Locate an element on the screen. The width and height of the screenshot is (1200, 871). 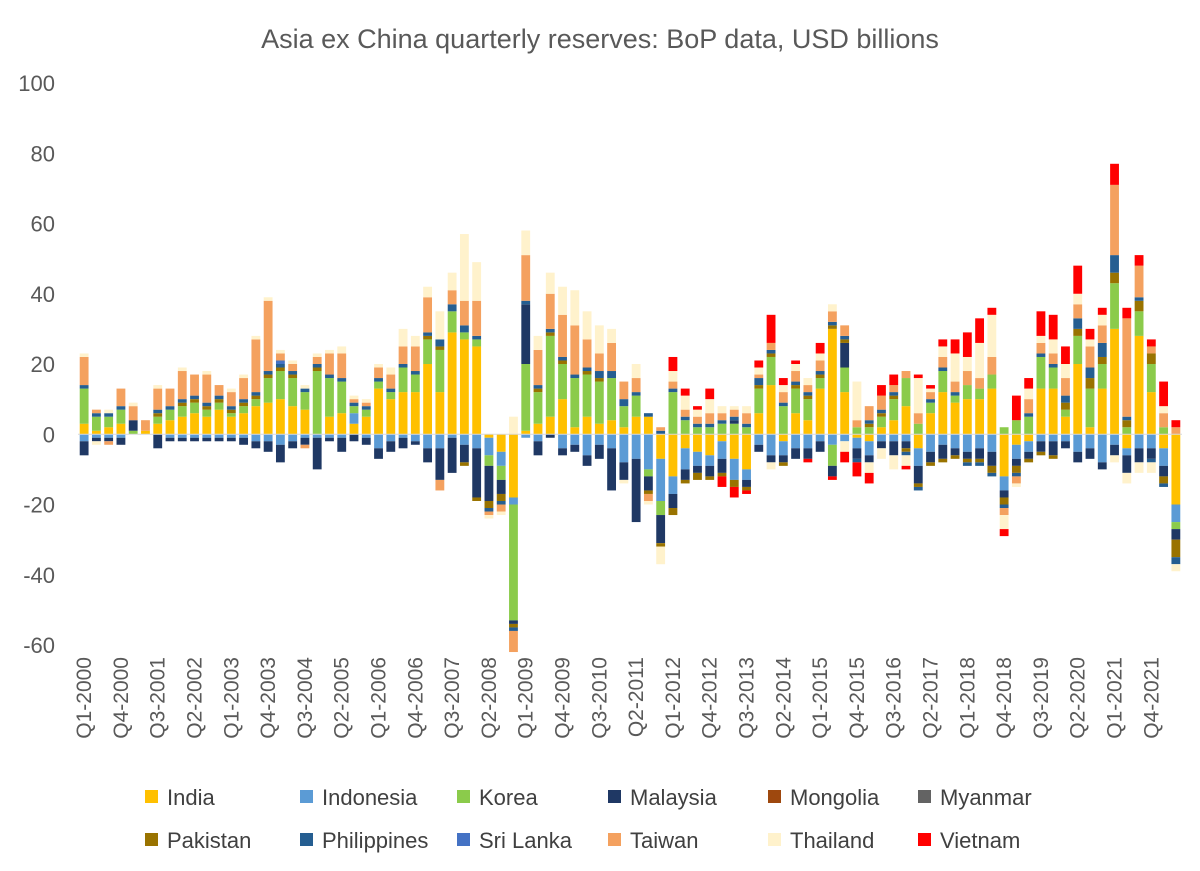
legend-swatch-mongolia is located at coordinates (774, 796).